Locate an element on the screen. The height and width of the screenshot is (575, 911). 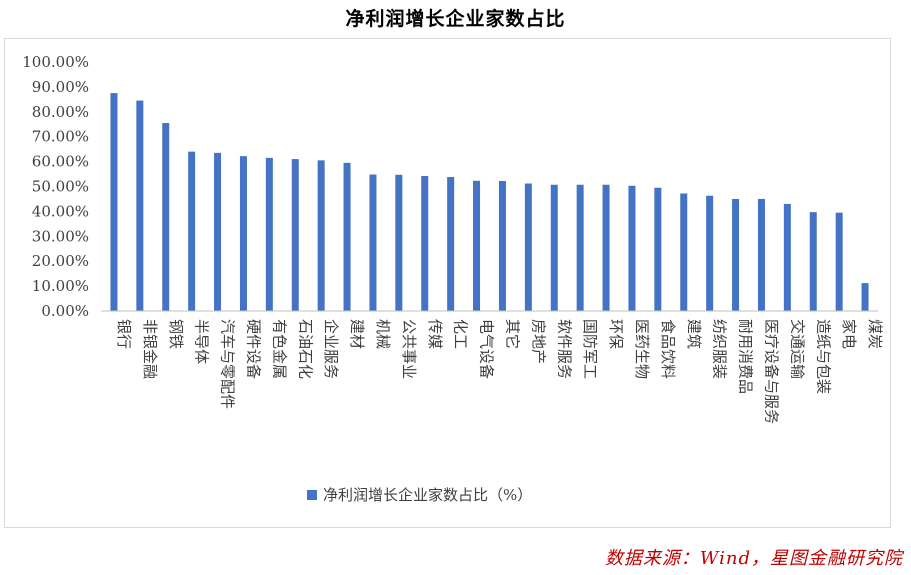
x-tick-label: 造纸与包装 is located at coordinates (823, 356).